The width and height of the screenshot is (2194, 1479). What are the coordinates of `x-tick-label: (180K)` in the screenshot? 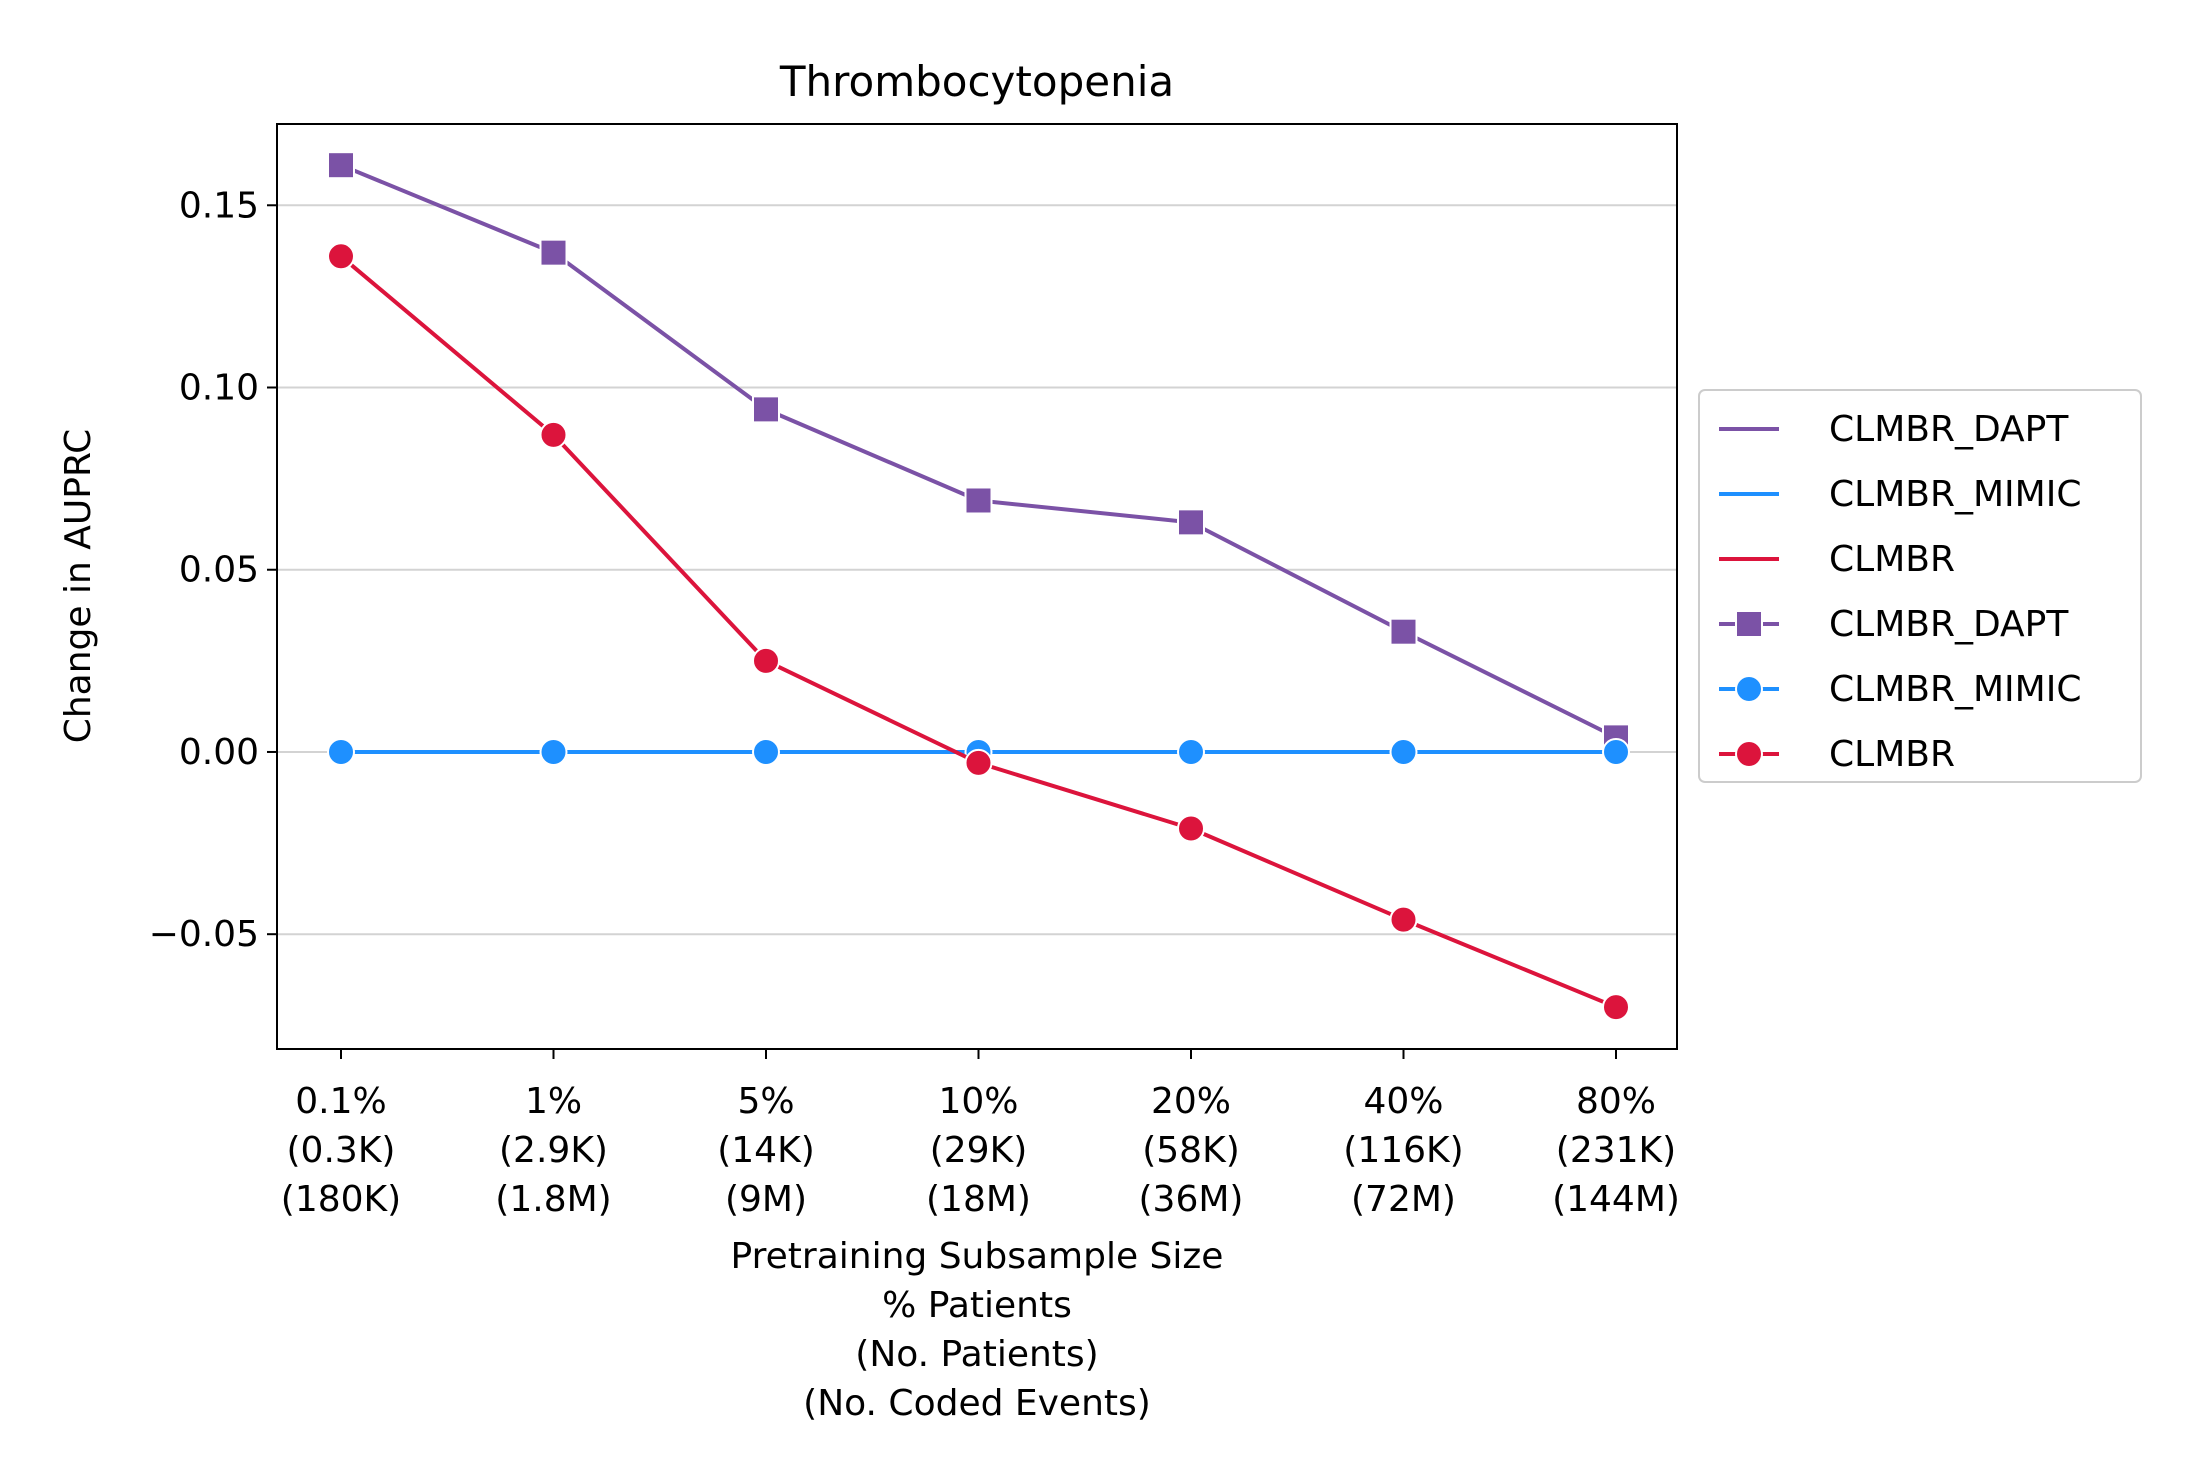 It's located at (341, 1199).